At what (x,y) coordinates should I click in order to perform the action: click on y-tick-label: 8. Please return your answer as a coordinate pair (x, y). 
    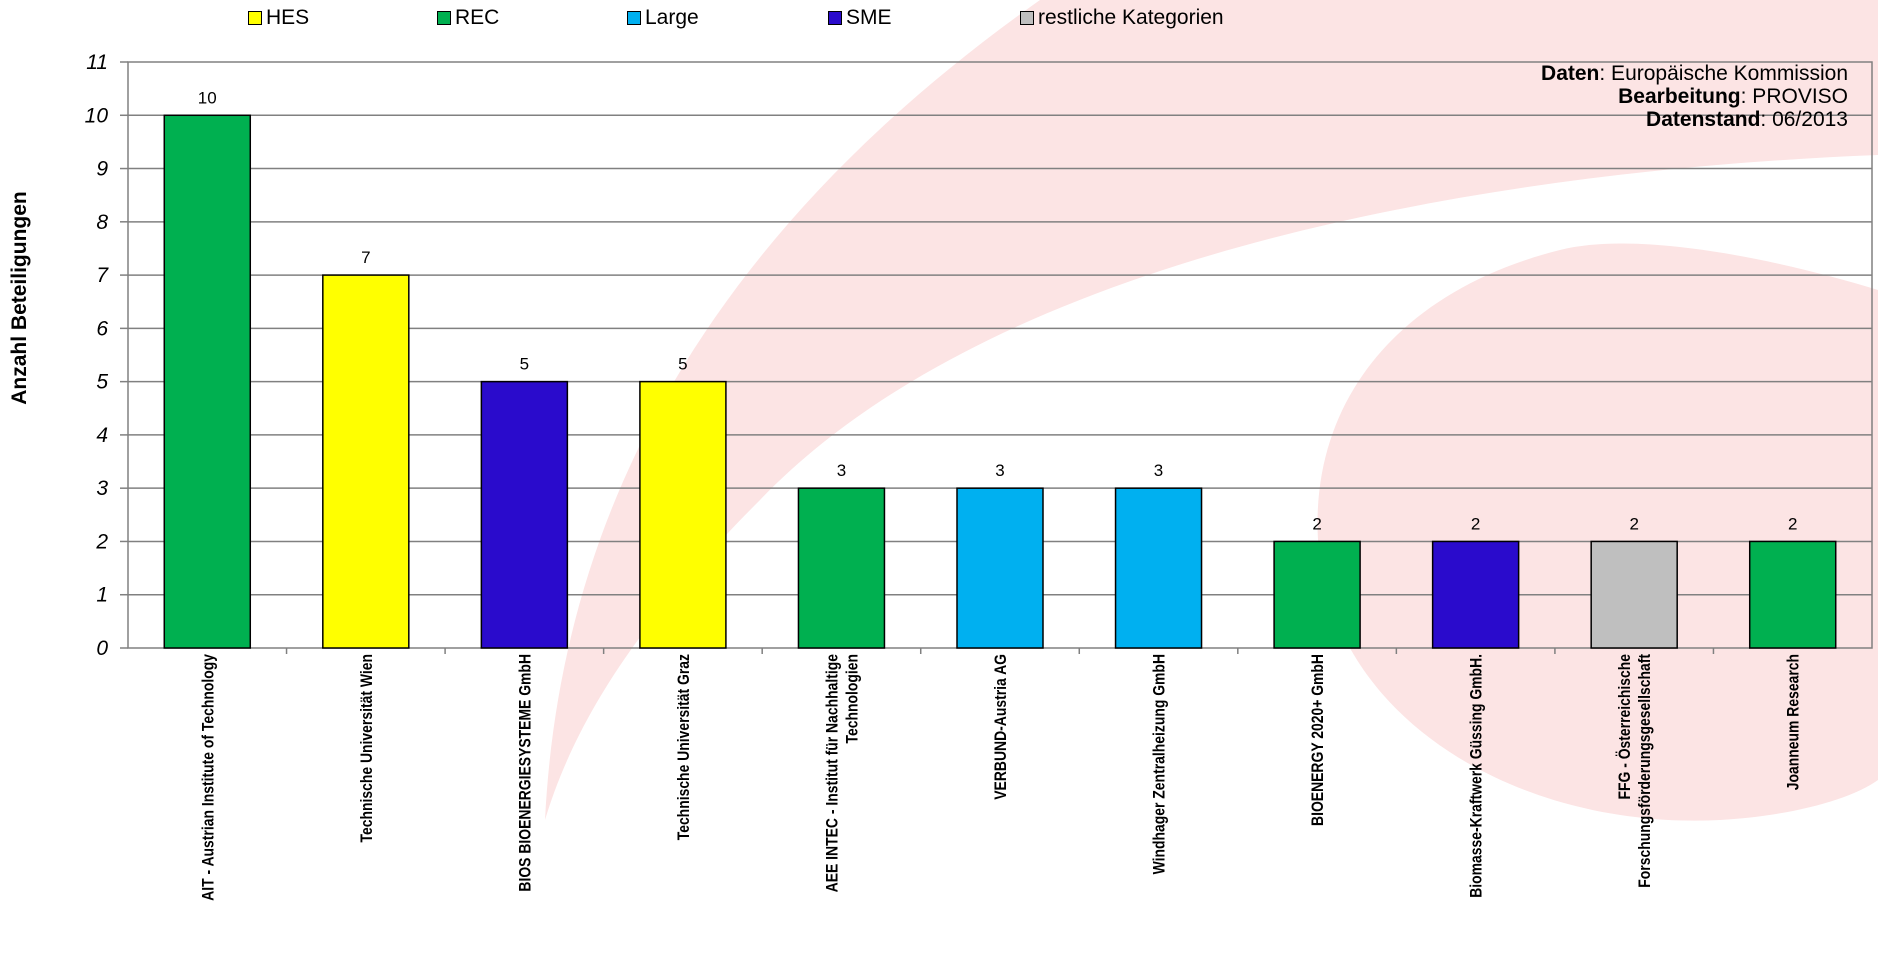
    Looking at the image, I should click on (102, 222).